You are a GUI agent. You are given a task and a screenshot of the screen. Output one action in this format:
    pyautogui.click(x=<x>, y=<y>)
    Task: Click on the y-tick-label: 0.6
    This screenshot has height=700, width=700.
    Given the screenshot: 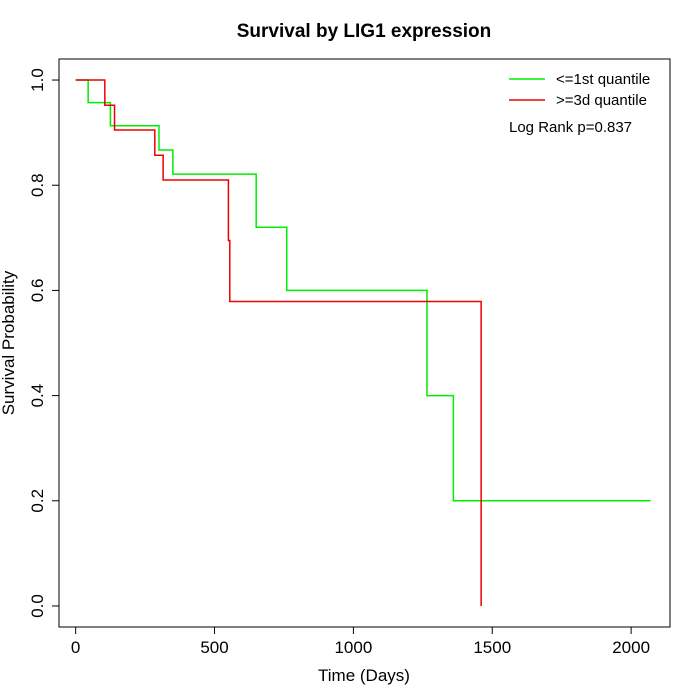 What is the action you would take?
    pyautogui.click(x=37, y=291)
    